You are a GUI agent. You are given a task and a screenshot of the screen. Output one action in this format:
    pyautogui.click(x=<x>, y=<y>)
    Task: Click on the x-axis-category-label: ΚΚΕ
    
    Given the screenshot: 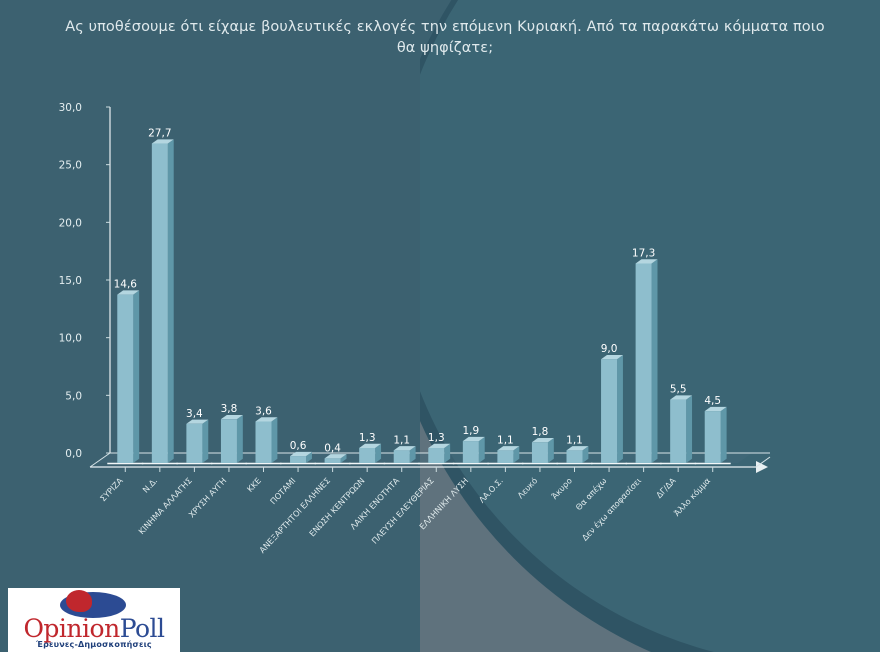 What is the action you would take?
    pyautogui.click(x=254, y=485)
    